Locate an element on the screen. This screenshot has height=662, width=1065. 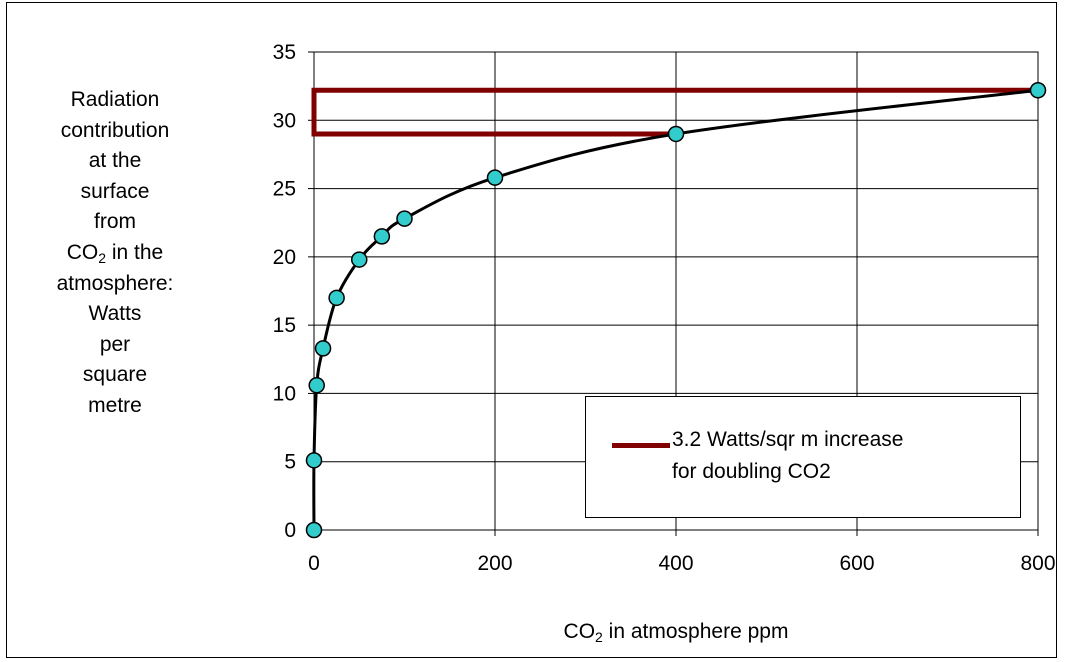
x-axis-label-text: CO is located at coordinates (579, 631).